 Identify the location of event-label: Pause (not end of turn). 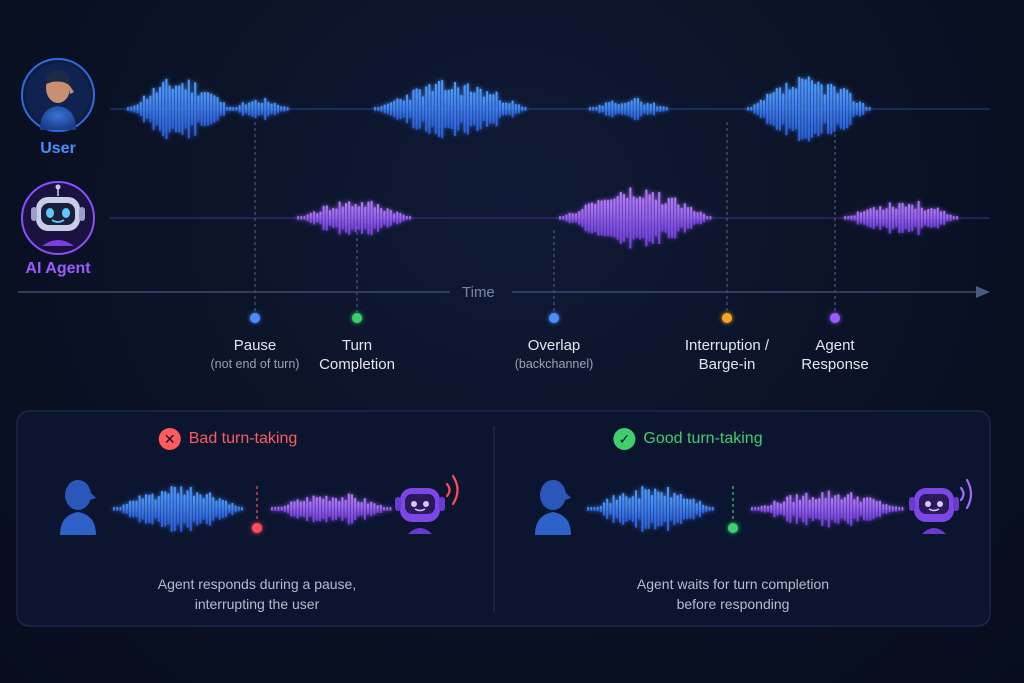
(255, 355).